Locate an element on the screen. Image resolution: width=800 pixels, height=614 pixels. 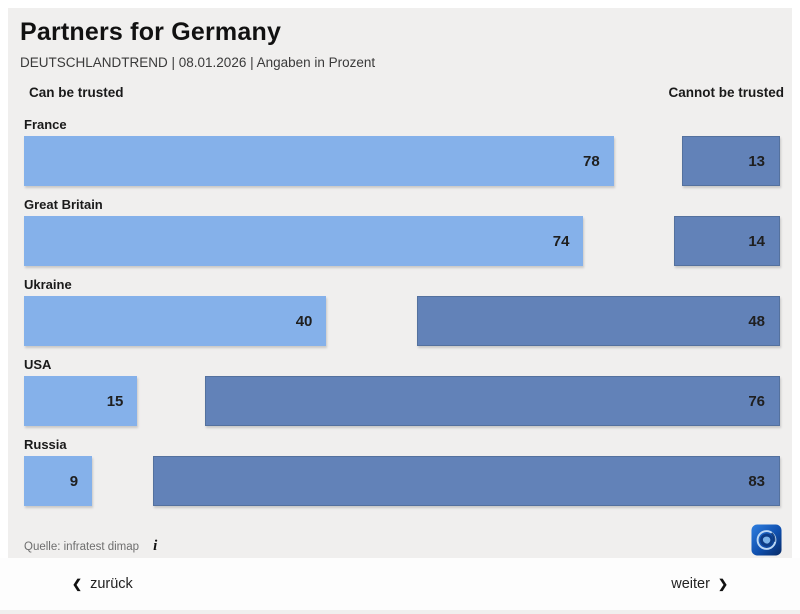
table-row: Ukraine 40 48 is located at coordinates (402, 312).